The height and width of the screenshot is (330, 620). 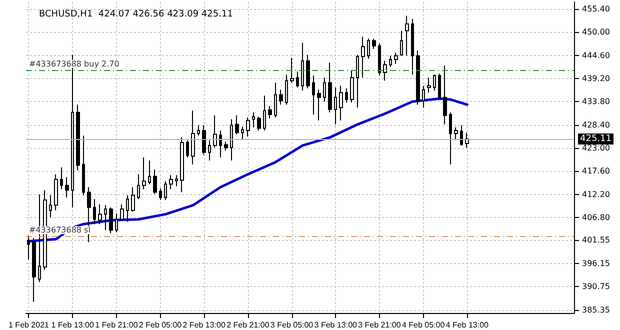 What do you see at coordinates (204, 325) in the screenshot?
I see `x-tick-label: 2 Feb 13:00` at bounding box center [204, 325].